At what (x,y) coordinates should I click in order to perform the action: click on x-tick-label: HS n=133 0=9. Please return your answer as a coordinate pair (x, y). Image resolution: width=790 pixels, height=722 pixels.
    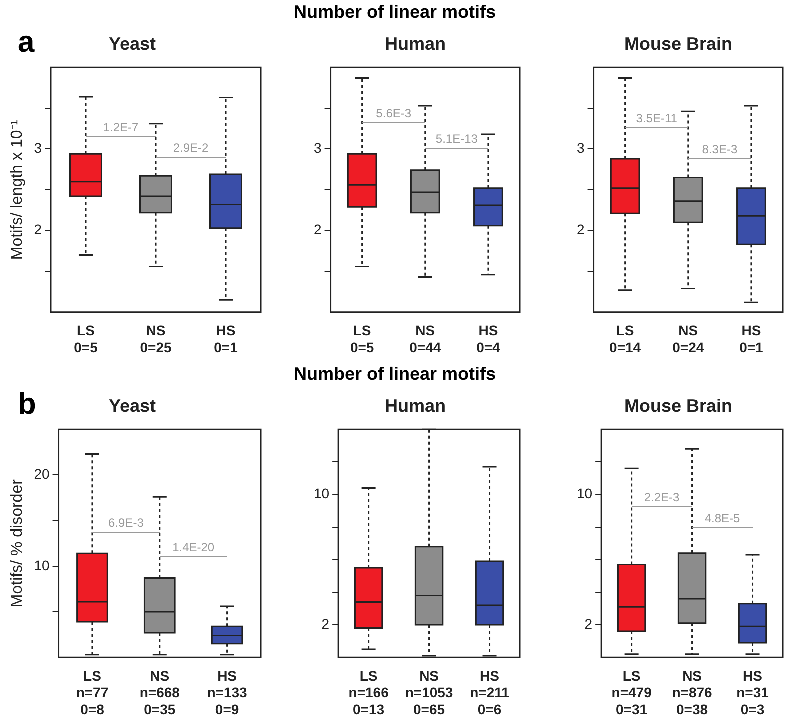
    Looking at the image, I should click on (227, 693).